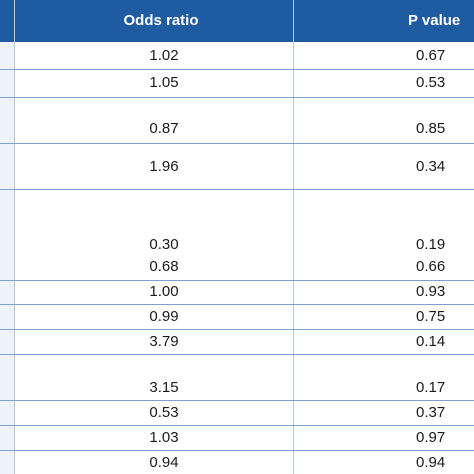 This screenshot has width=474, height=474. Describe the element at coordinates (431, 266) in the screenshot. I see `p-value-cell: 0.66` at that location.